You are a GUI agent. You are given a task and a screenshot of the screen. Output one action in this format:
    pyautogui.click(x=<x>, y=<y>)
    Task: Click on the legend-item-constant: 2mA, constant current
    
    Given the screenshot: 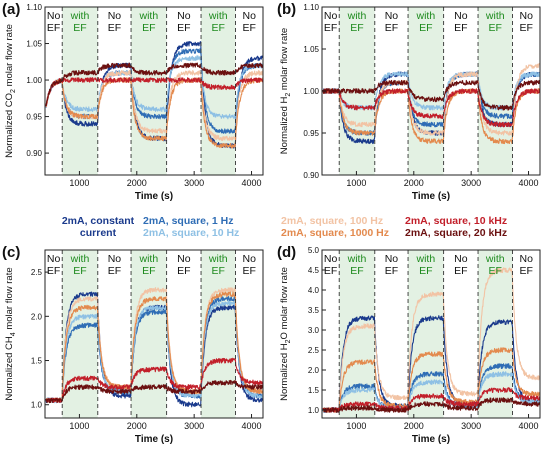 What is the action you would take?
    pyautogui.click(x=98, y=227)
    